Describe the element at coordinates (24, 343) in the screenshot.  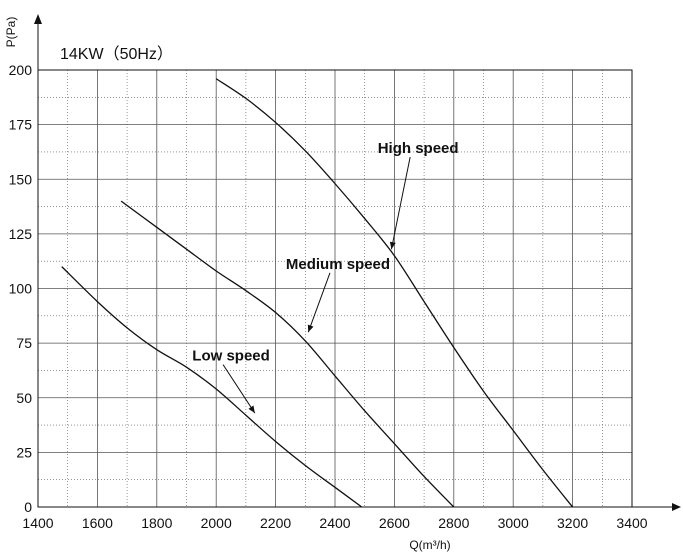
I see `y-tick-label: 75` at that location.